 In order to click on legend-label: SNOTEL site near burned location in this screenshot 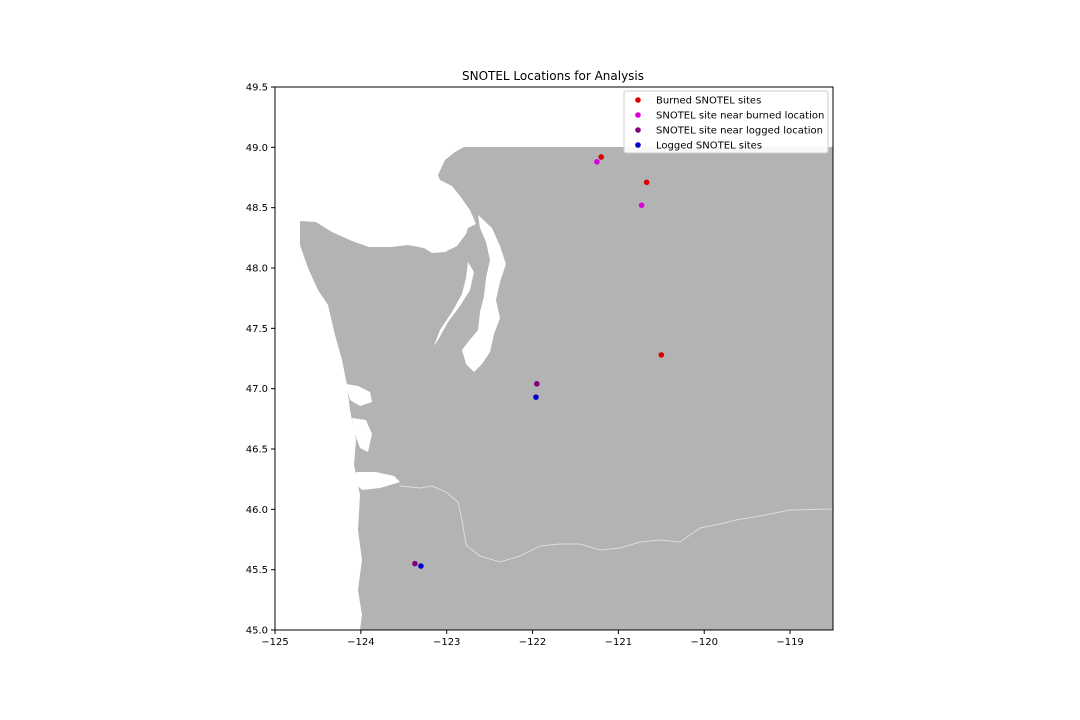, I will do `click(740, 116)`.